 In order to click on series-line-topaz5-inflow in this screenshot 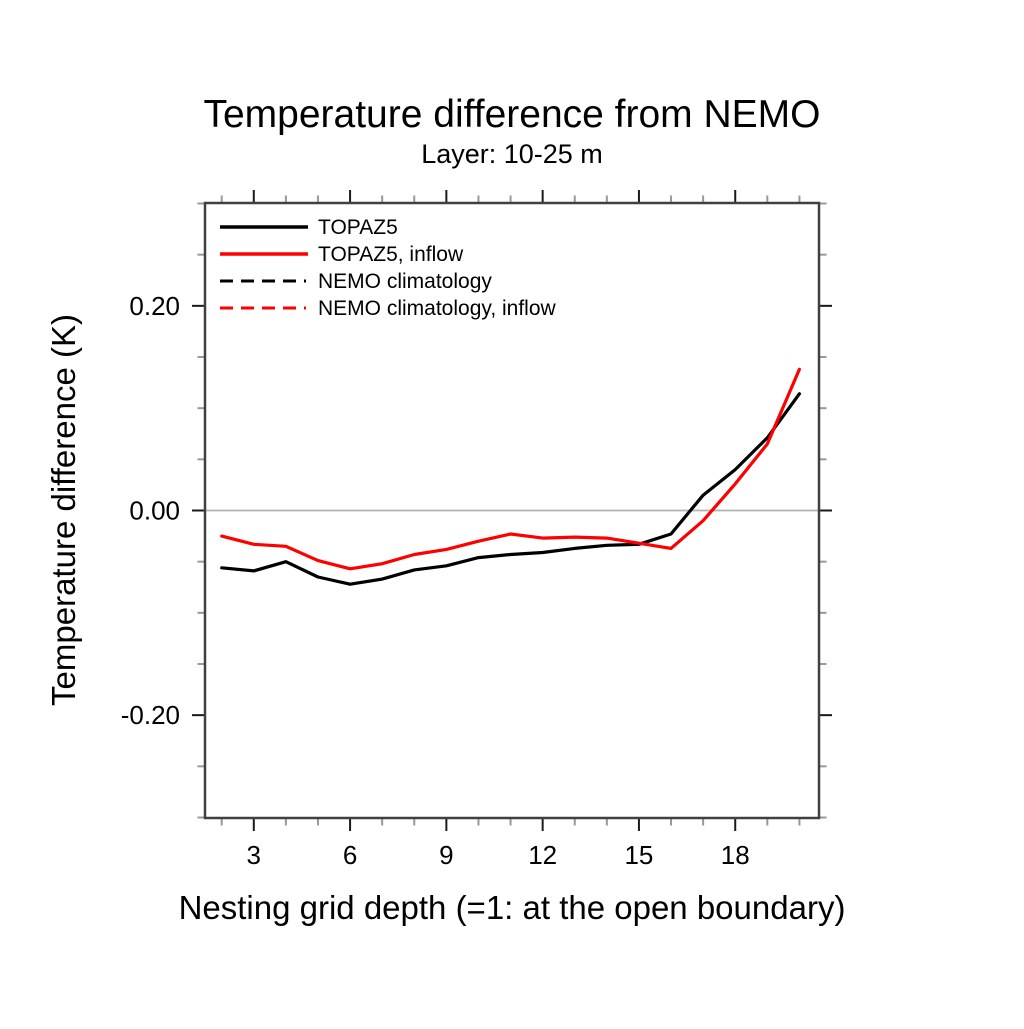, I will do `click(510, 469)`.